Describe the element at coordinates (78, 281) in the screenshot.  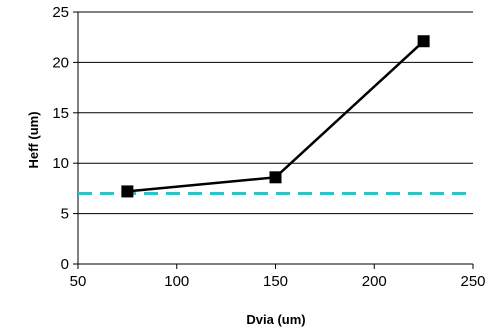
I see `x-tick-label-50: 50` at that location.